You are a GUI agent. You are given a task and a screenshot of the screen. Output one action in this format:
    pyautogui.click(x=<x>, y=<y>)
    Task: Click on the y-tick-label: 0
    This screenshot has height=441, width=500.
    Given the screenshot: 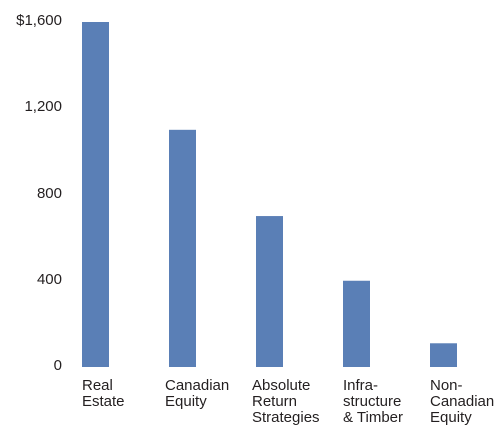 What is the action you would take?
    pyautogui.click(x=57, y=365)
    